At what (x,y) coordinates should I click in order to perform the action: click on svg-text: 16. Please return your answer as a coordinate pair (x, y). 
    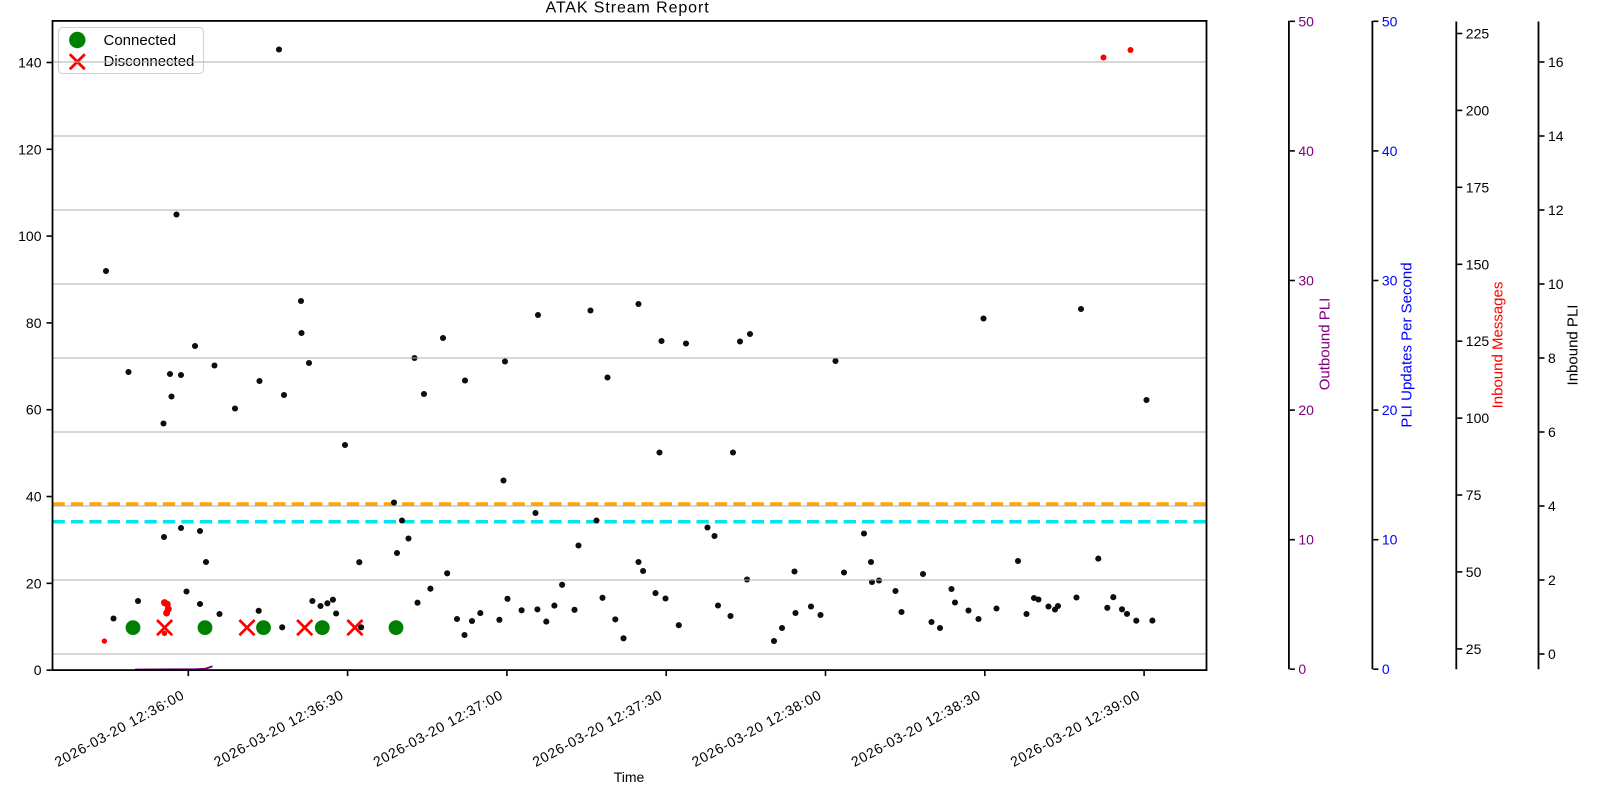
    Looking at the image, I should click on (1556, 62).